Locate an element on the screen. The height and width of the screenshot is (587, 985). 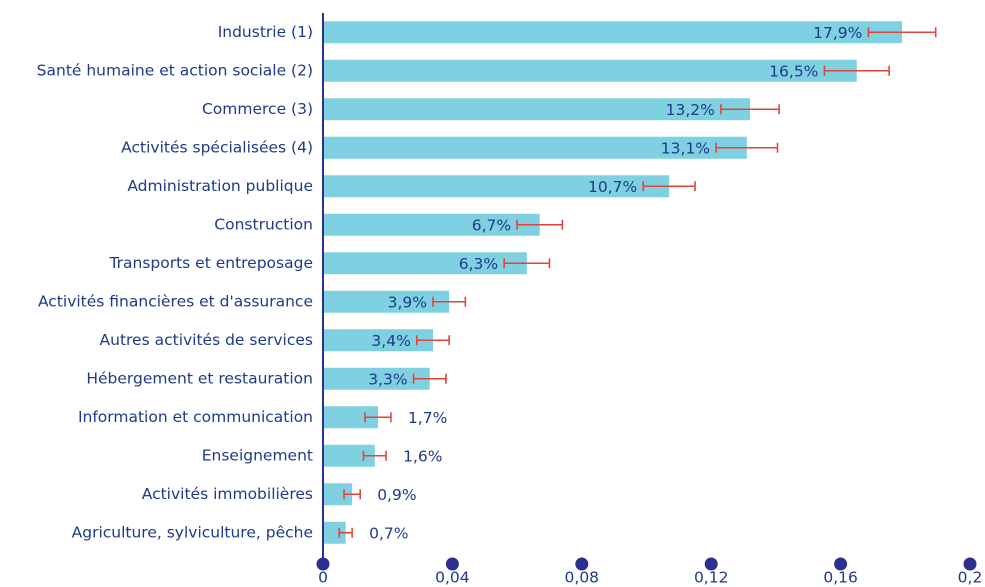
category-label: Administration publique is located at coordinates (220, 186).